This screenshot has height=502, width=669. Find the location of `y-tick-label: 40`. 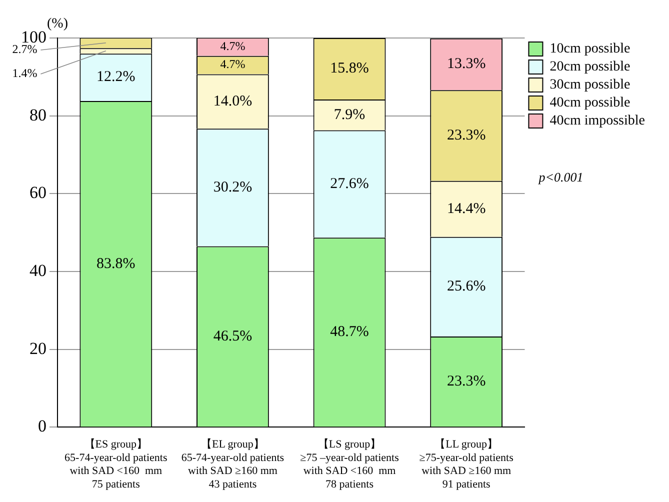

y-tick-label: 40 is located at coordinates (38, 270).